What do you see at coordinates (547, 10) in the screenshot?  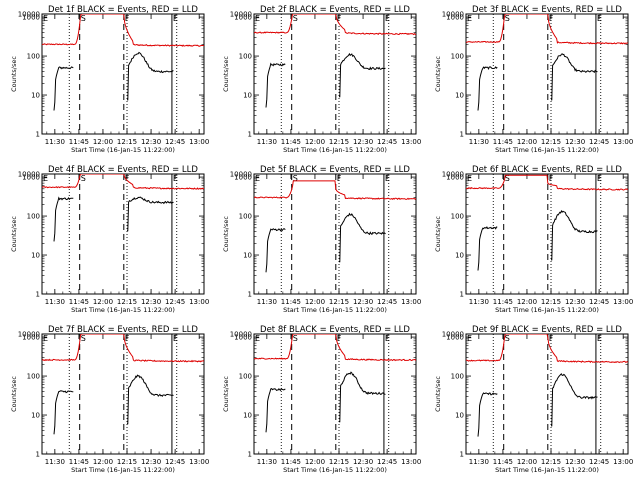 I see `panel-title: Det 3f BLACK = Events, RED = LLD` at bounding box center [547, 10].